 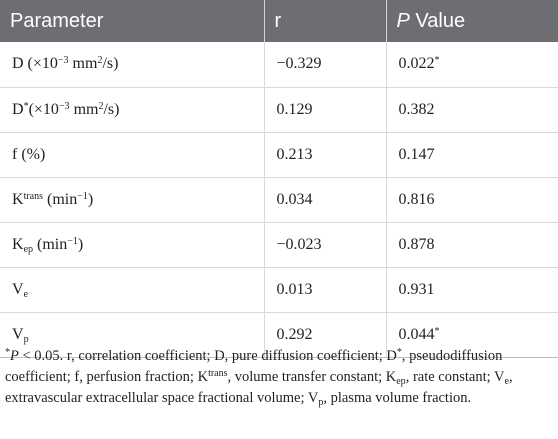 I want to click on cell-parameter: Ve, so click(x=132, y=290).